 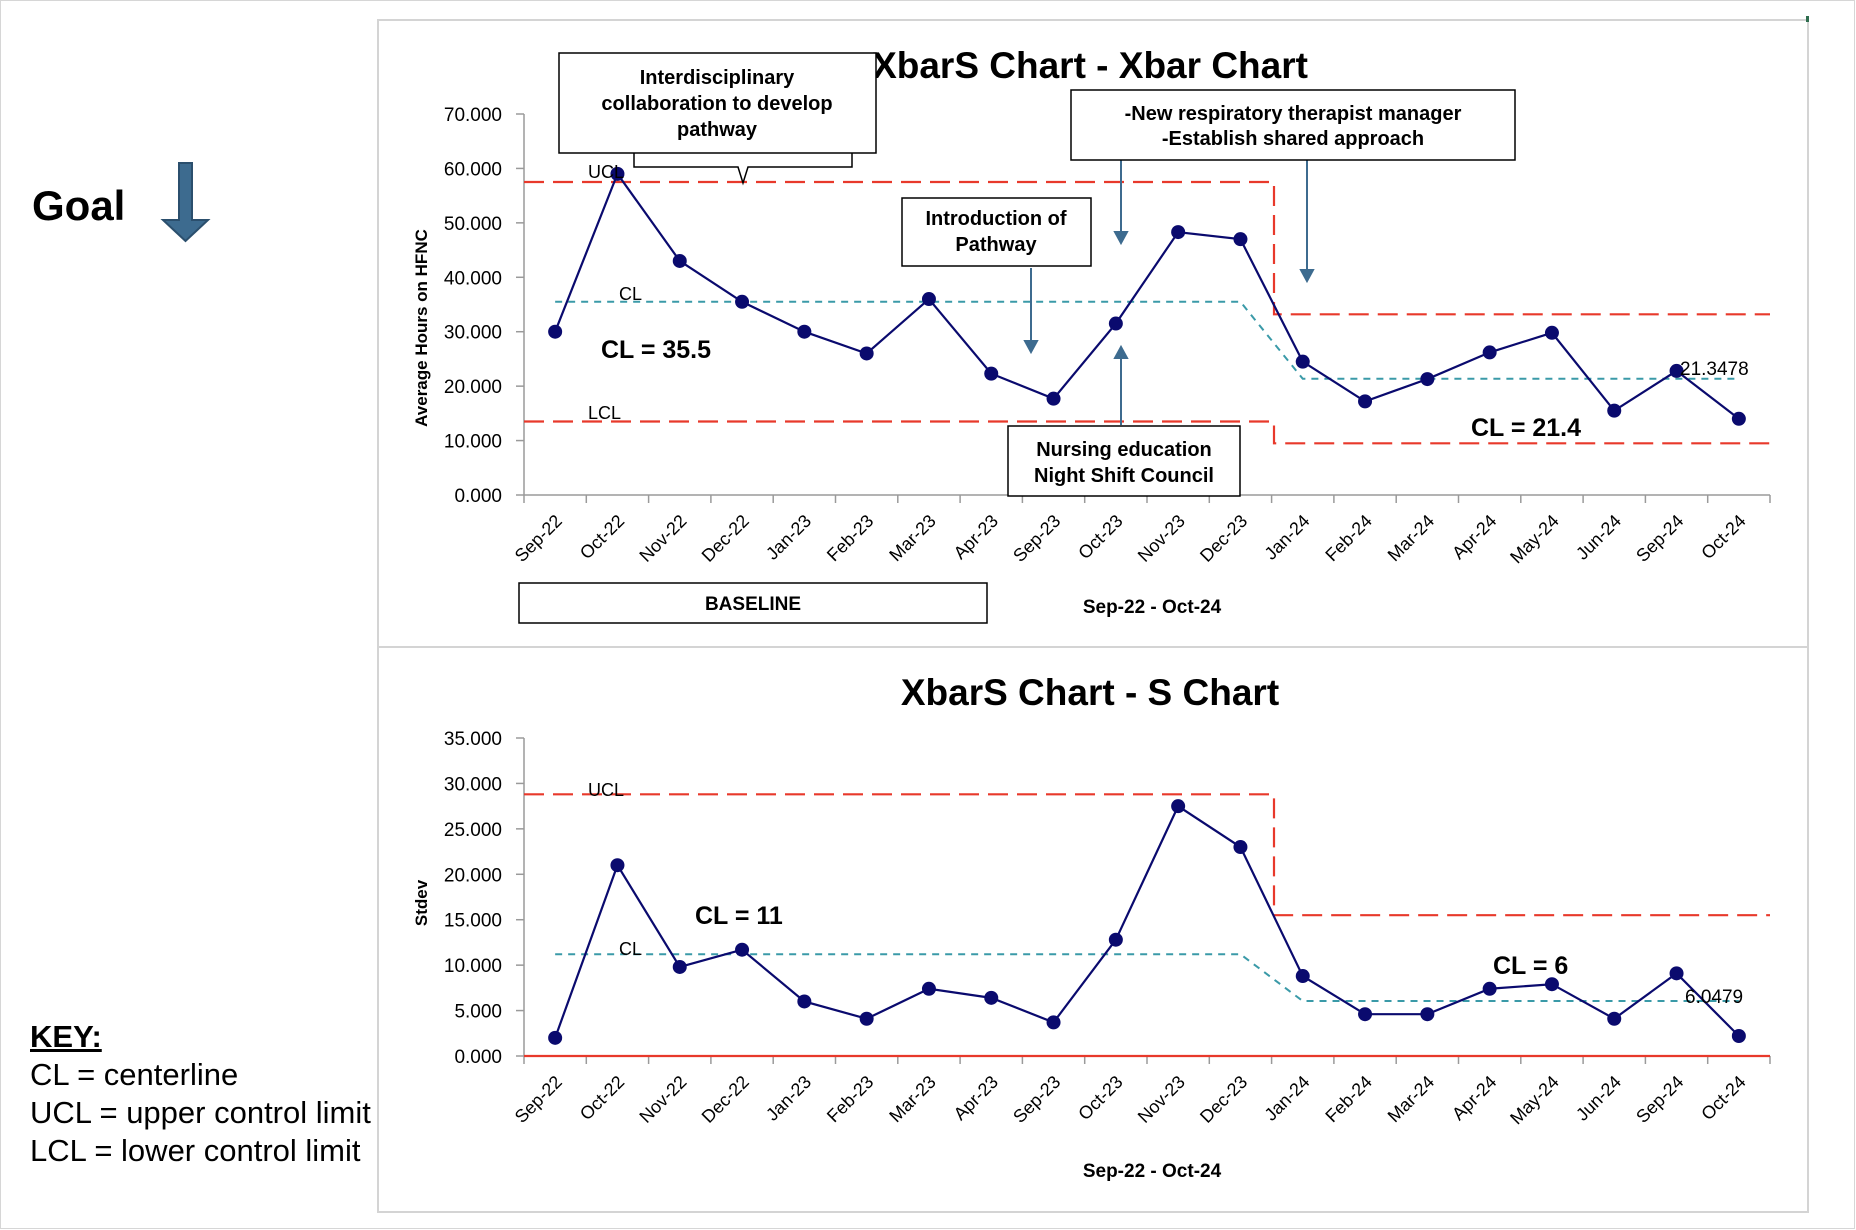 I want to click on y-tick-label: 35.000, so click(x=473, y=739).